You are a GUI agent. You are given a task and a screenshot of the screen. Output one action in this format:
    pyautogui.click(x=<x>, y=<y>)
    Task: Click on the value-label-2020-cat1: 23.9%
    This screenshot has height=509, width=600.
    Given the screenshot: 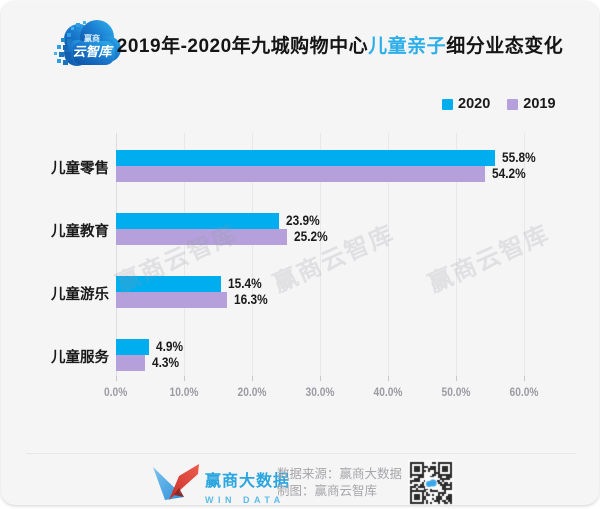 What is the action you would take?
    pyautogui.click(x=303, y=220)
    